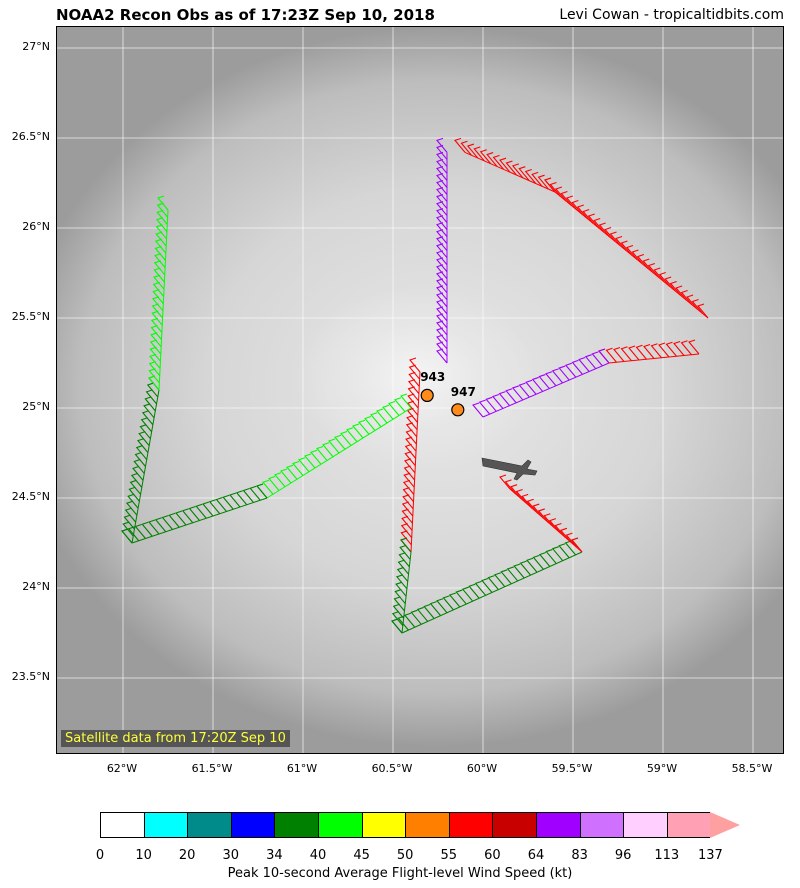 The width and height of the screenshot is (800, 888). What do you see at coordinates (662, 768) in the screenshot?
I see `lon-tick-label: 59°W` at bounding box center [662, 768].